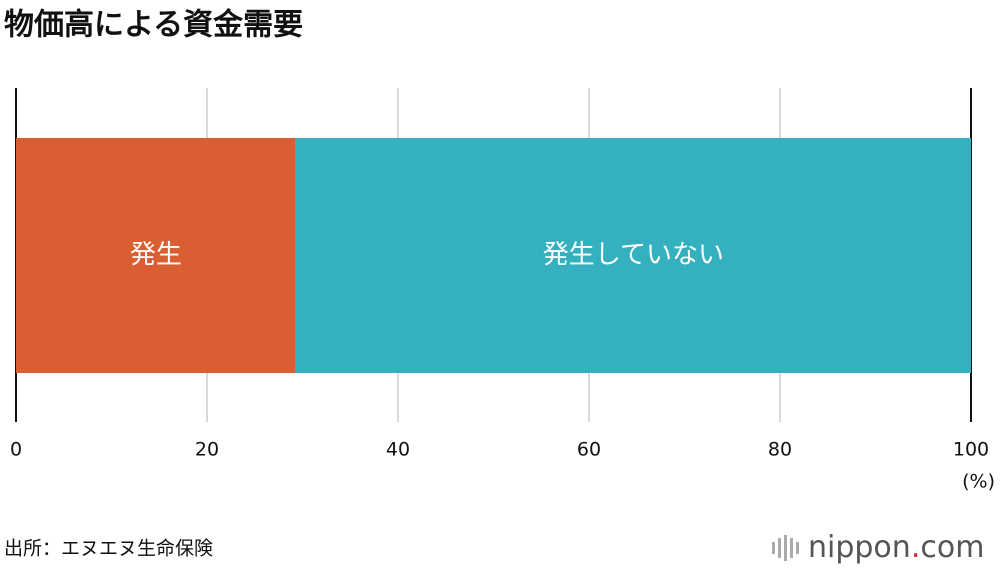 Image resolution: width=1000 pixels, height=570 pixels. What do you see at coordinates (780, 450) in the screenshot?
I see `x-tick-label: 80` at bounding box center [780, 450].